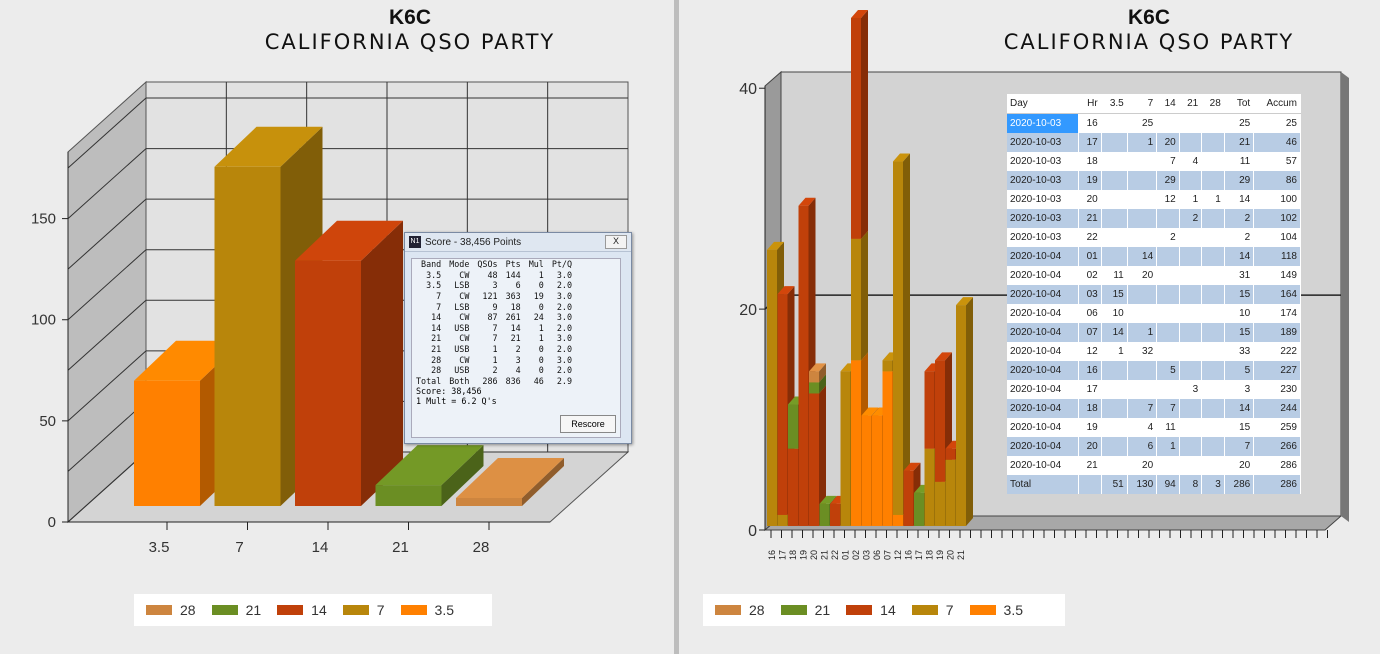 The image size is (1380, 654). Describe the element at coordinates (919, 555) in the screenshot. I see `x-tick-label: 17` at that location.